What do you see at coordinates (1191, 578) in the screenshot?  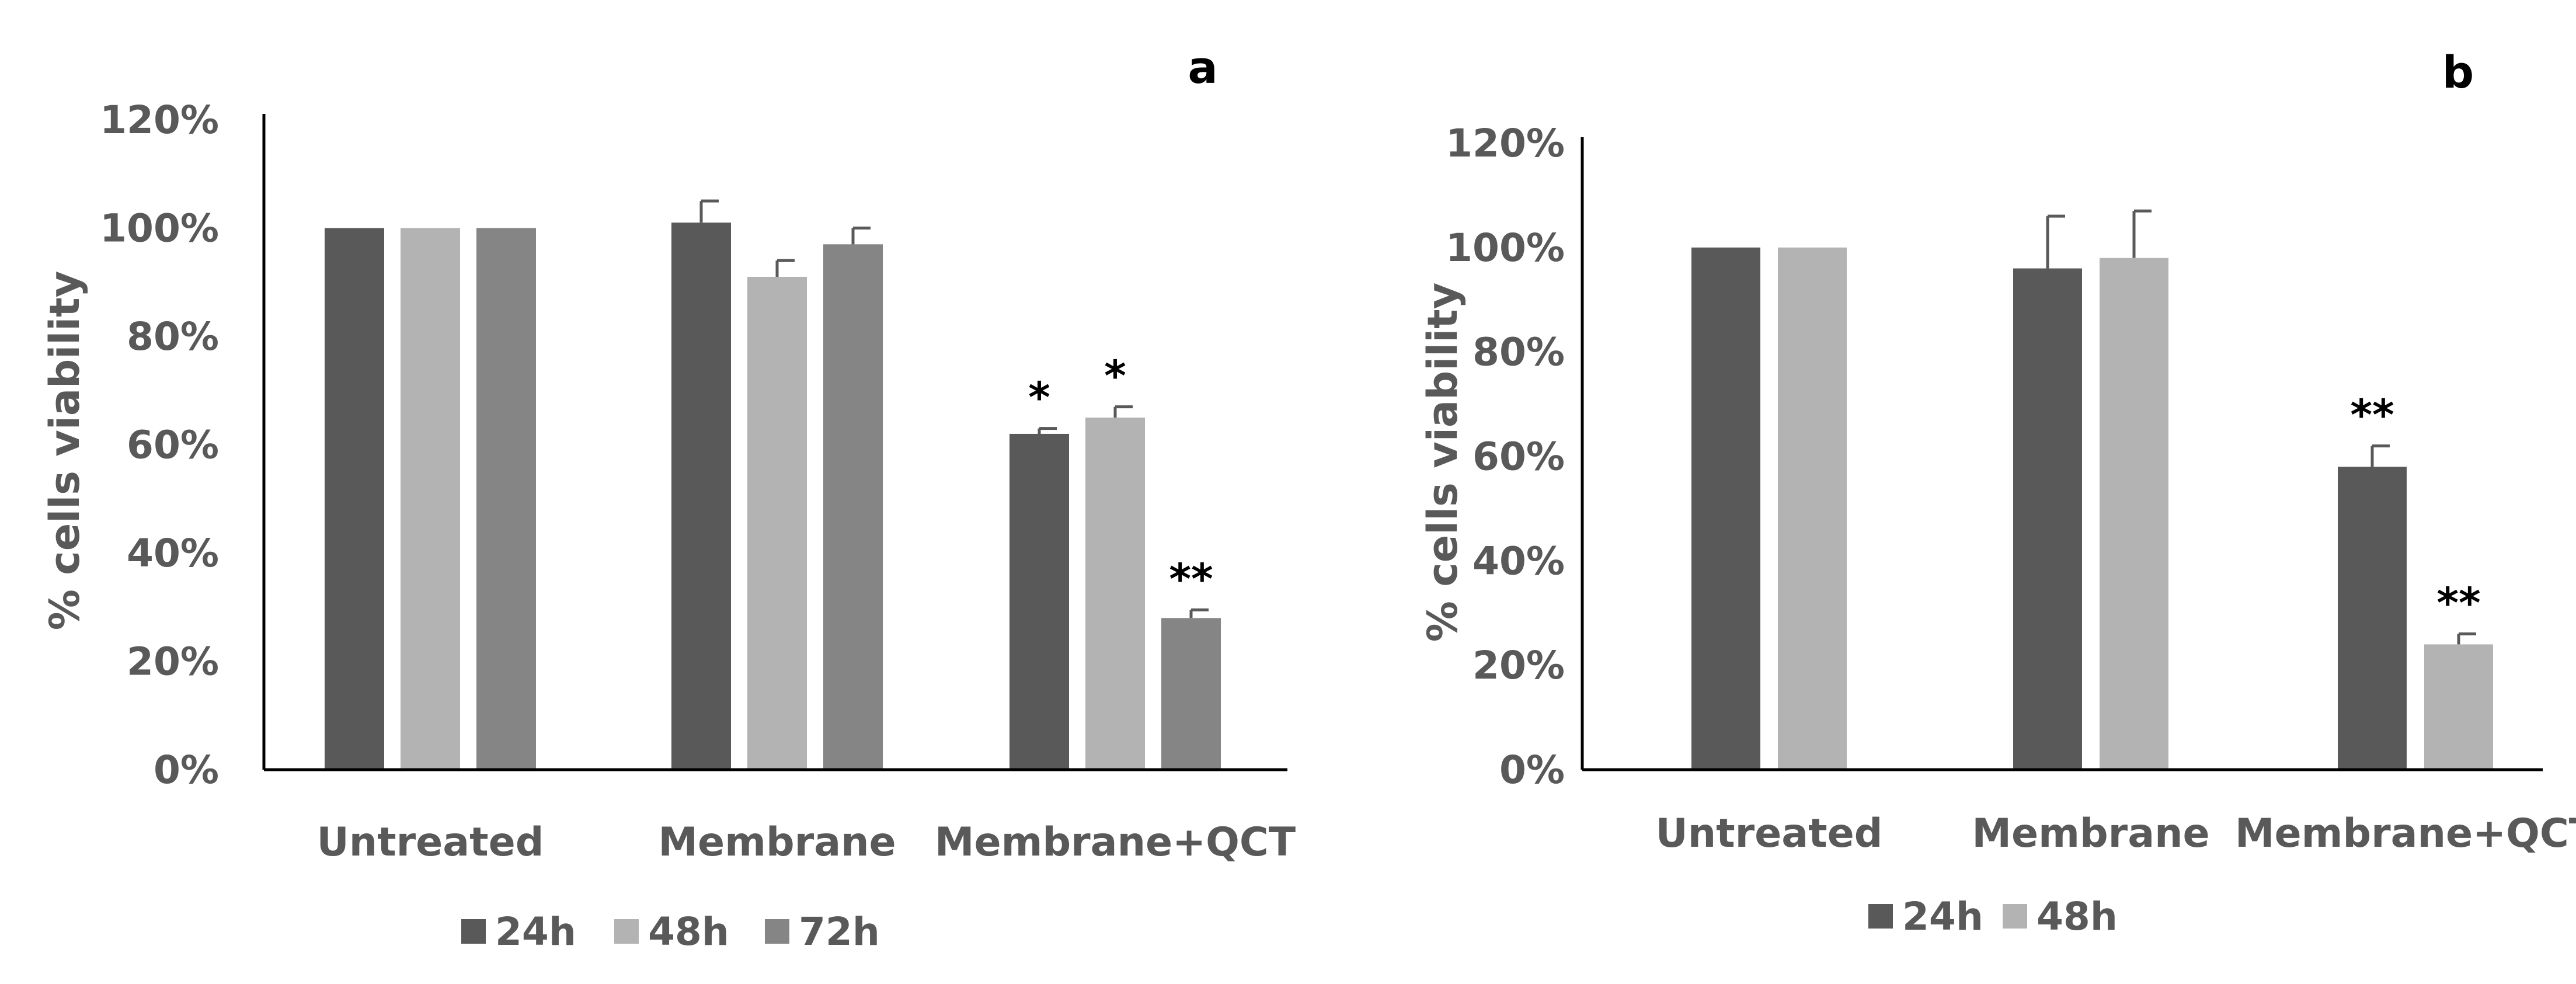 I see `panel-a-significance-marker: **` at bounding box center [1191, 578].